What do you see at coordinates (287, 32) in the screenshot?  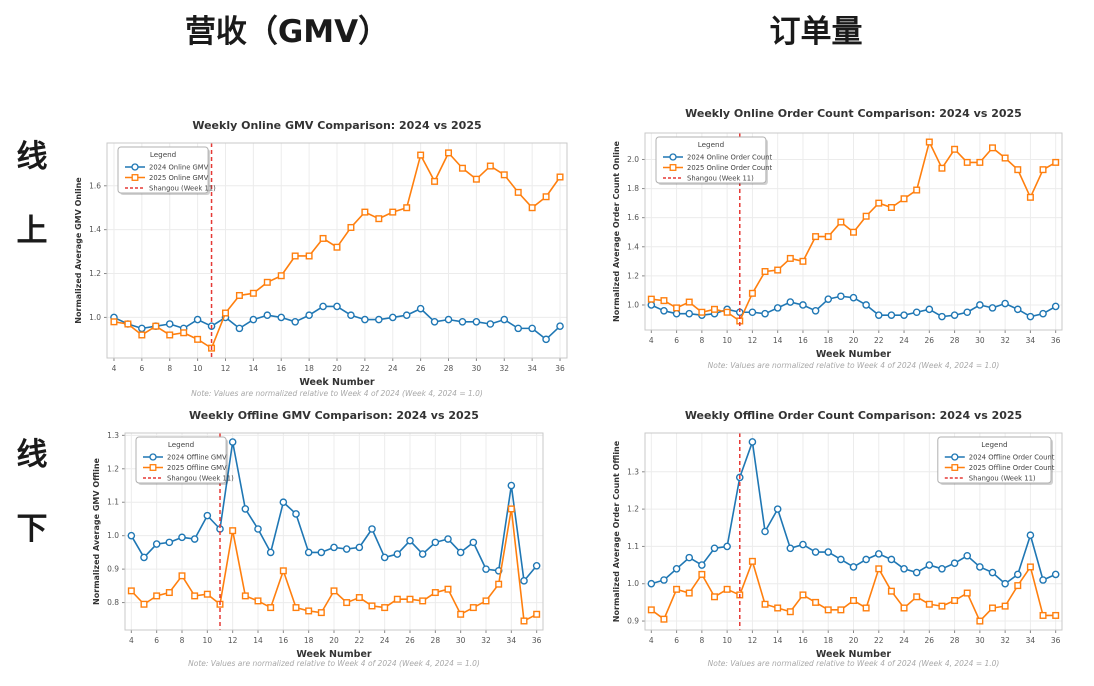 I see `column-header-gmv: 营收（GMV）` at bounding box center [287, 32].